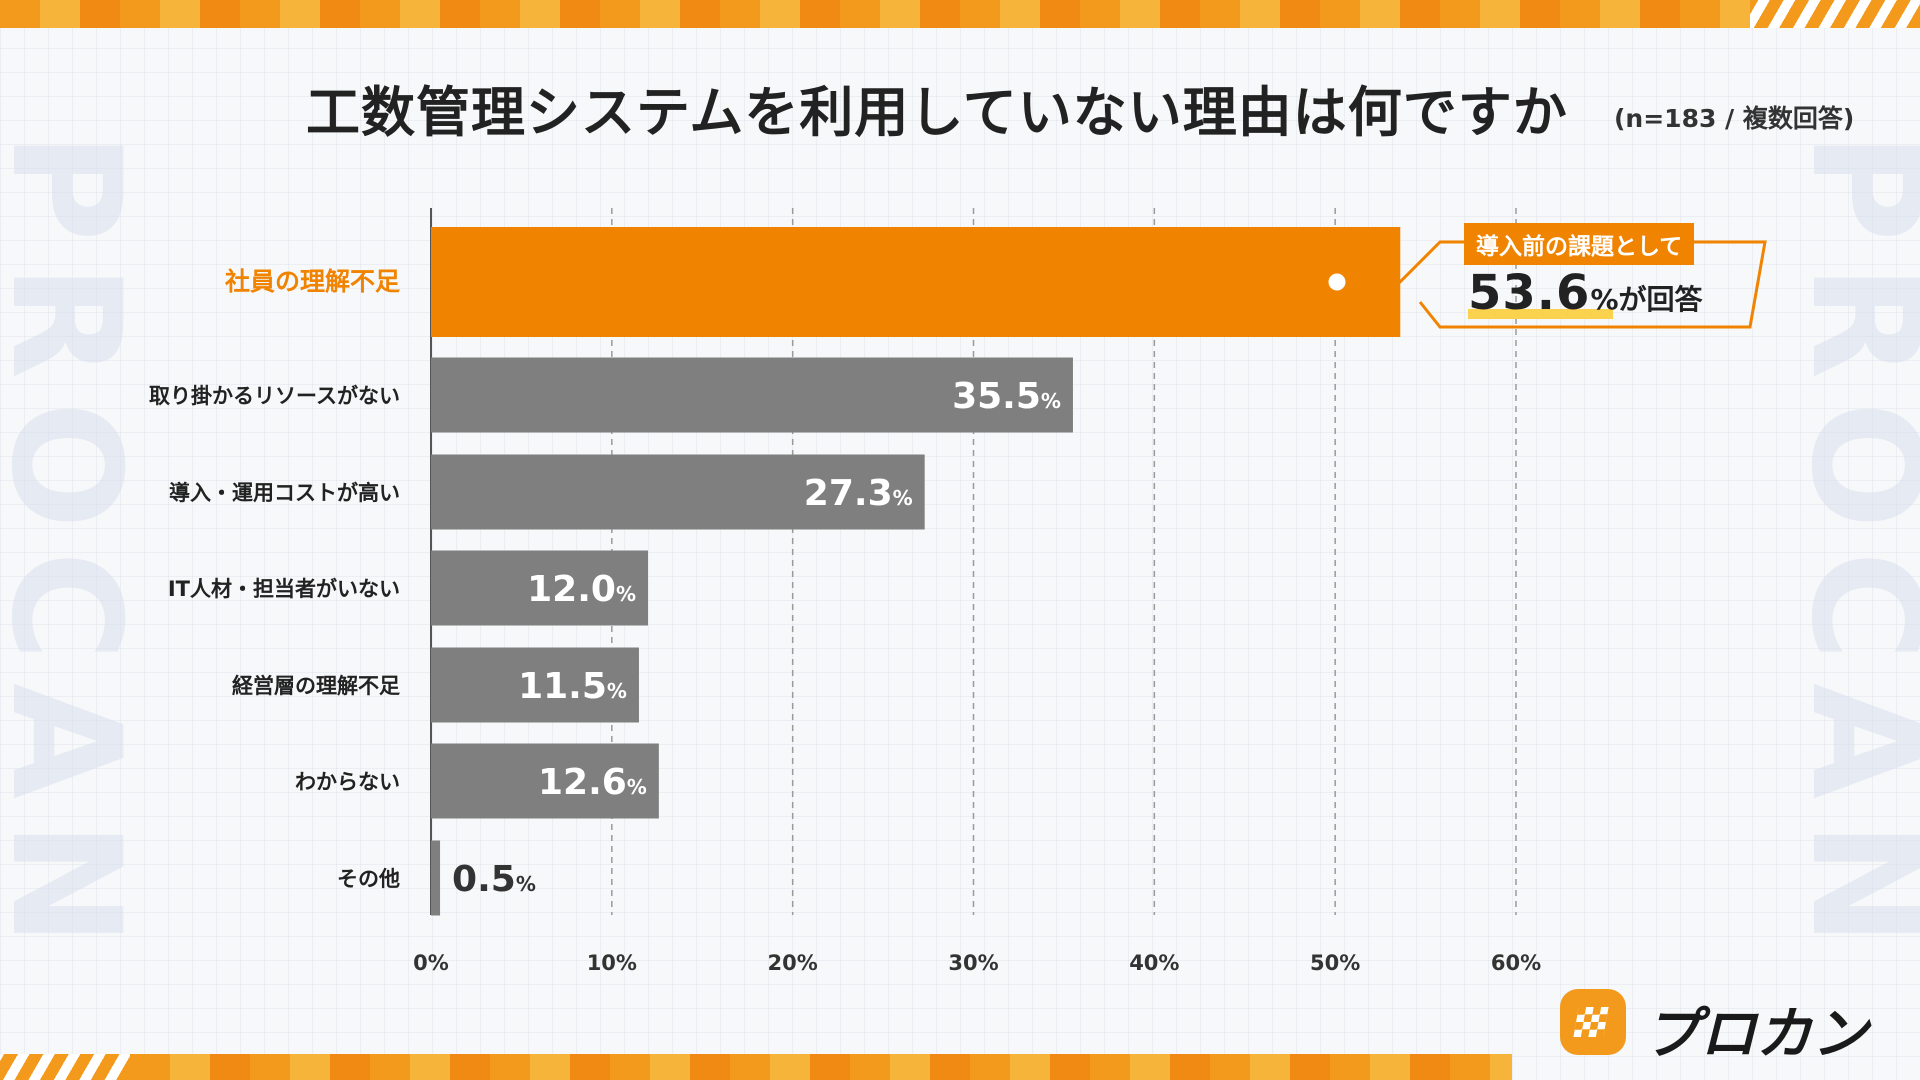  What do you see at coordinates (284, 589) in the screenshot?
I see `category-label: IT人材・担当者がいない` at bounding box center [284, 589].